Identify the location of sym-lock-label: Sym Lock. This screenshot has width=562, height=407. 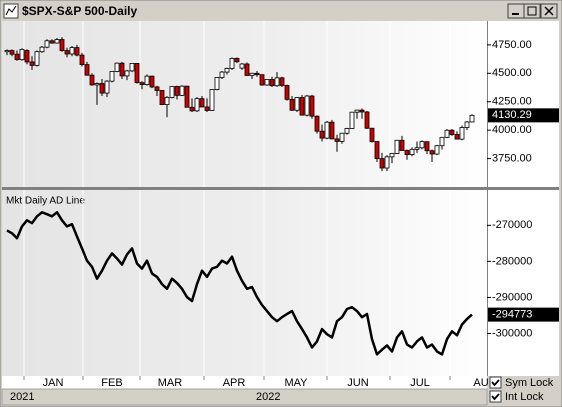
(529, 383).